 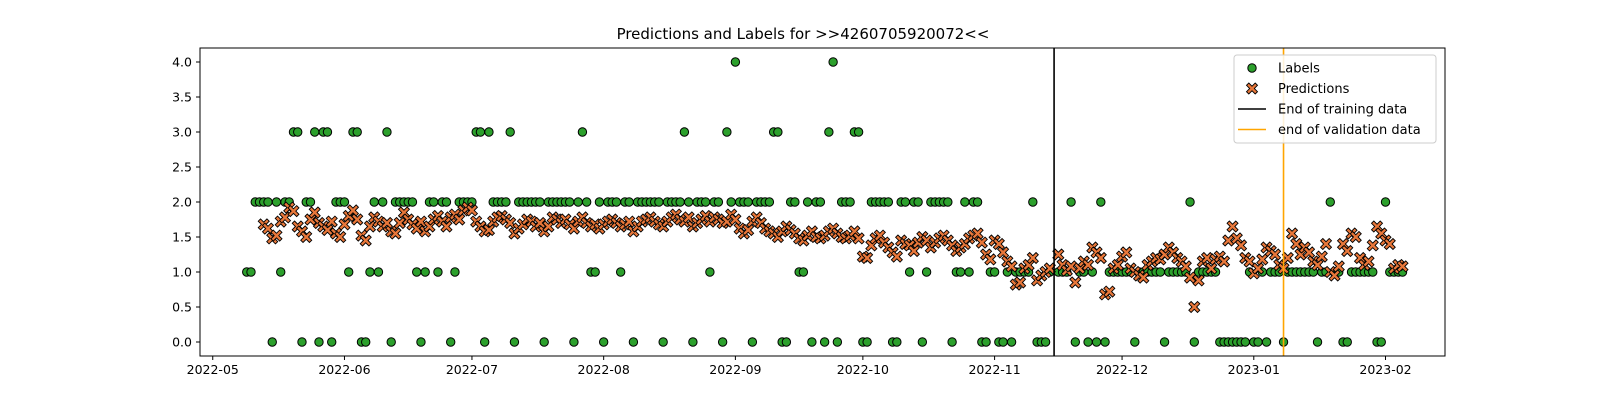 What do you see at coordinates (1254, 369) in the screenshot?
I see `x-tick-label: 2023-01` at bounding box center [1254, 369].